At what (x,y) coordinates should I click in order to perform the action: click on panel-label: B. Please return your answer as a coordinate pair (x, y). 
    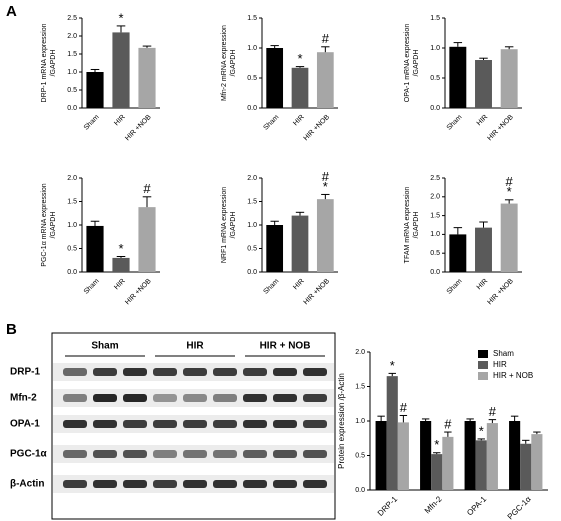
    Looking at the image, I should click on (11, 329).